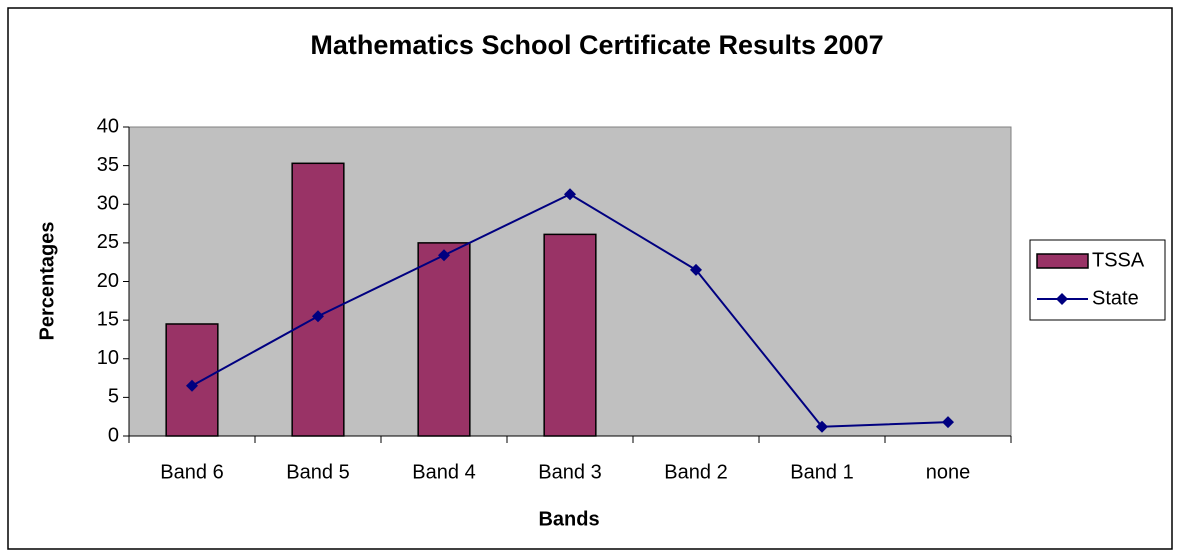  I want to click on y-tick-label: 25, so click(108, 242).